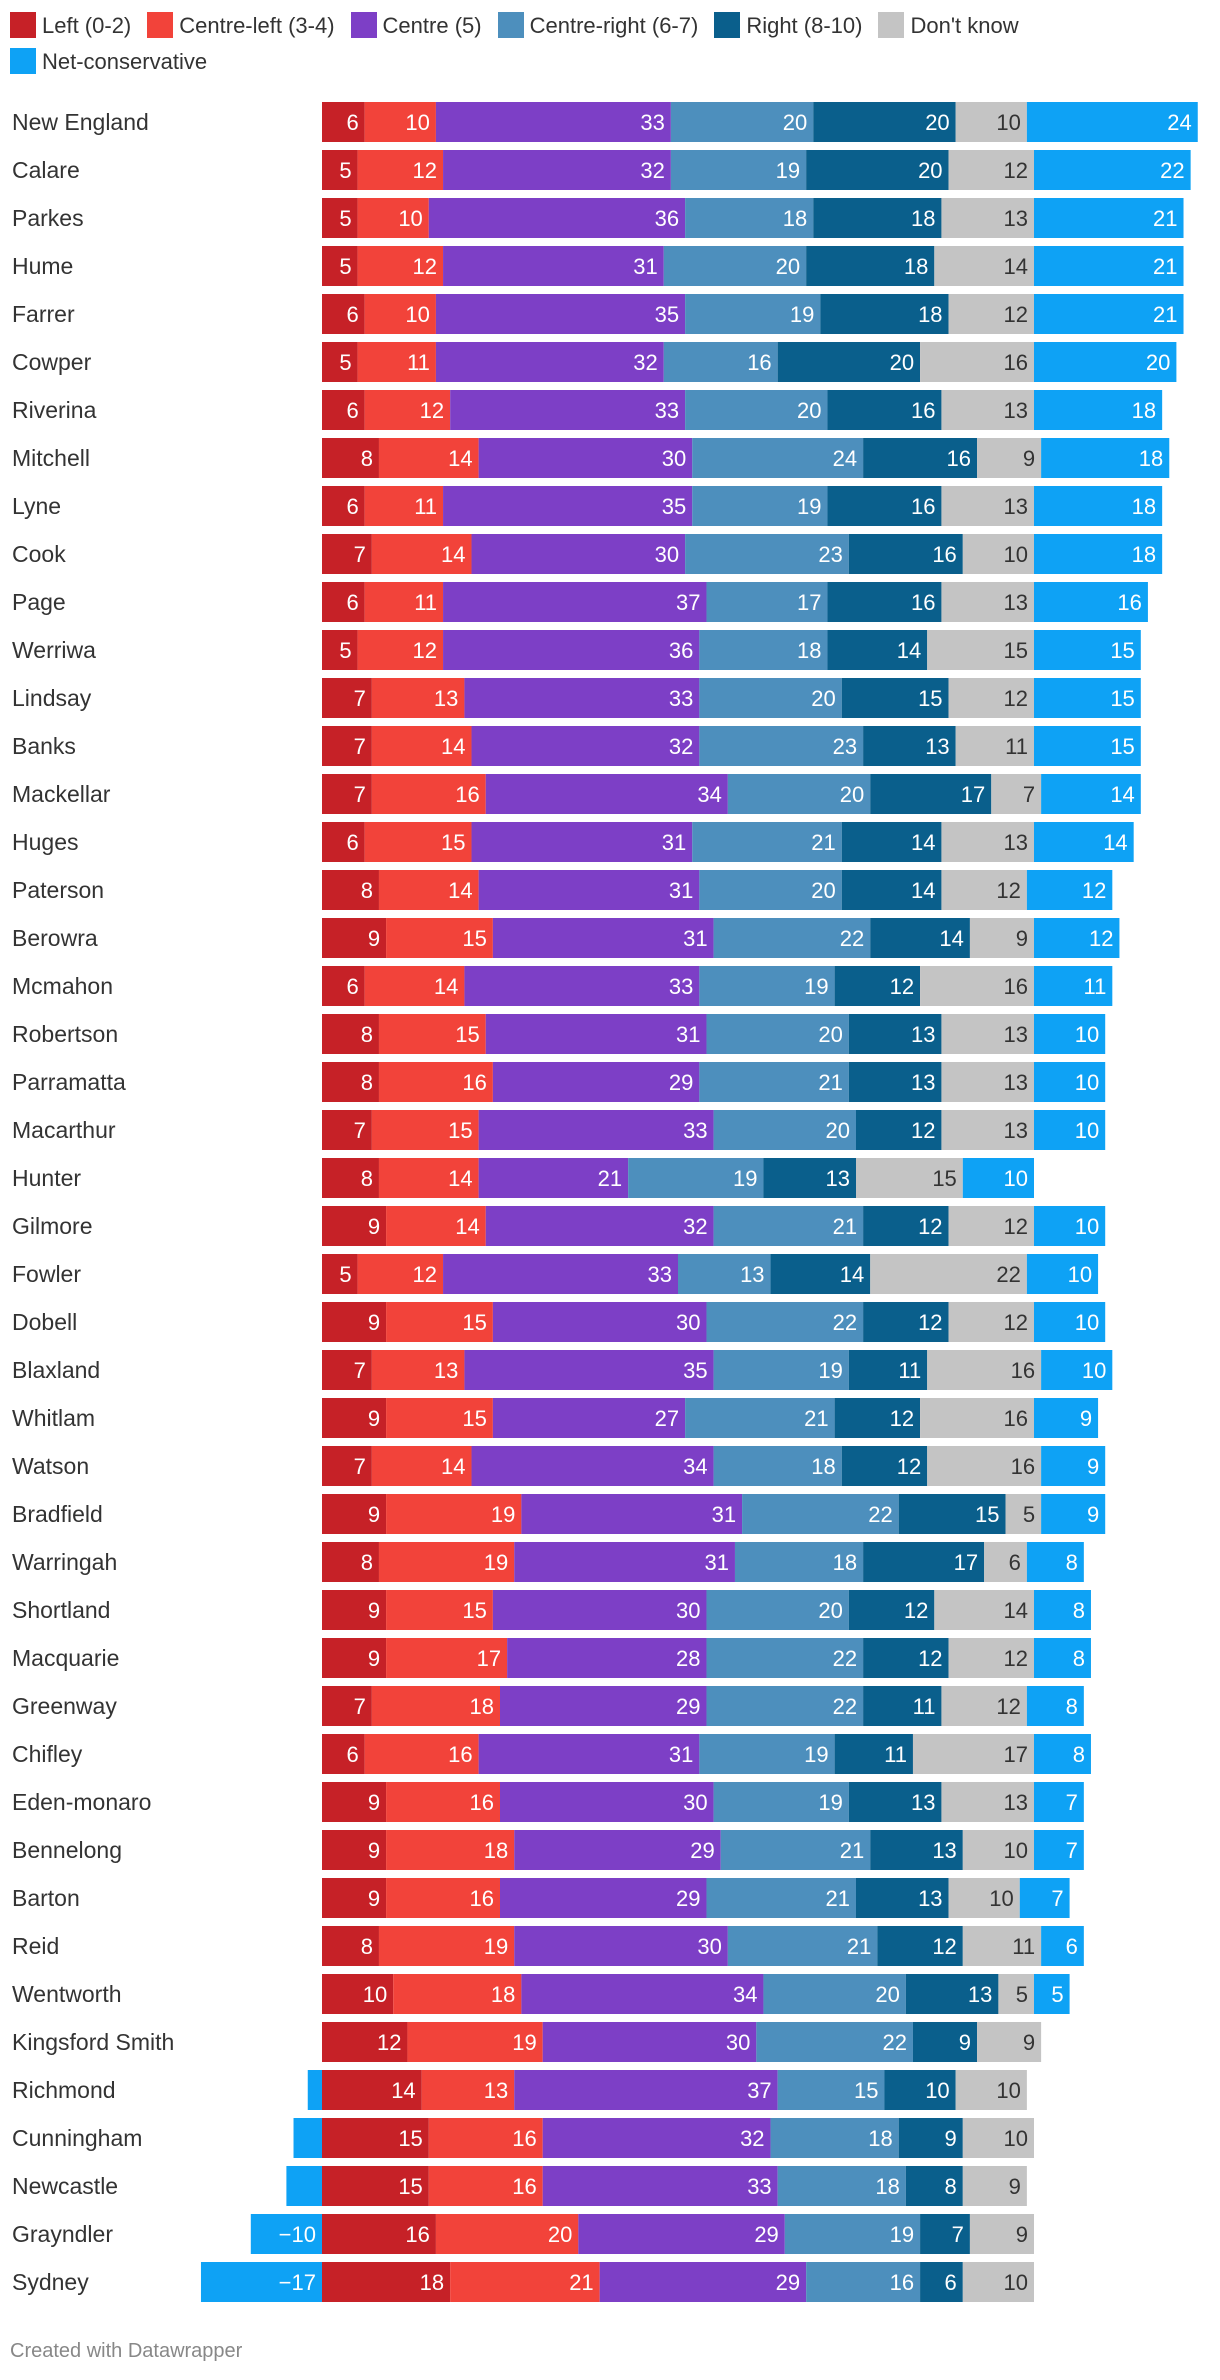 This screenshot has width=1220, height=2380. I want to click on segment-value-label: 8, so click(367, 458).